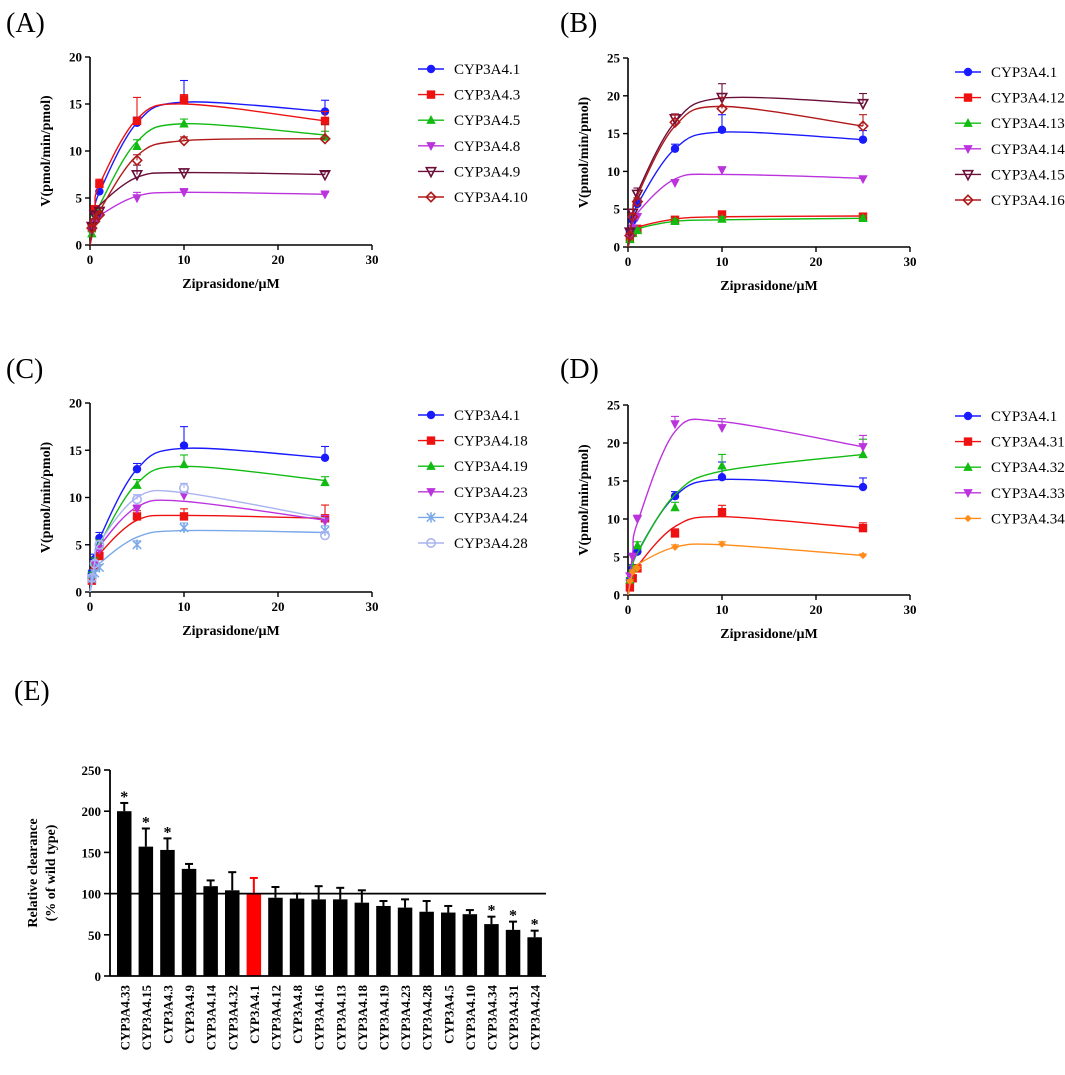 This screenshot has height=1075, width=1065. I want to click on series-CYP3A4.9, so click(208, 205).